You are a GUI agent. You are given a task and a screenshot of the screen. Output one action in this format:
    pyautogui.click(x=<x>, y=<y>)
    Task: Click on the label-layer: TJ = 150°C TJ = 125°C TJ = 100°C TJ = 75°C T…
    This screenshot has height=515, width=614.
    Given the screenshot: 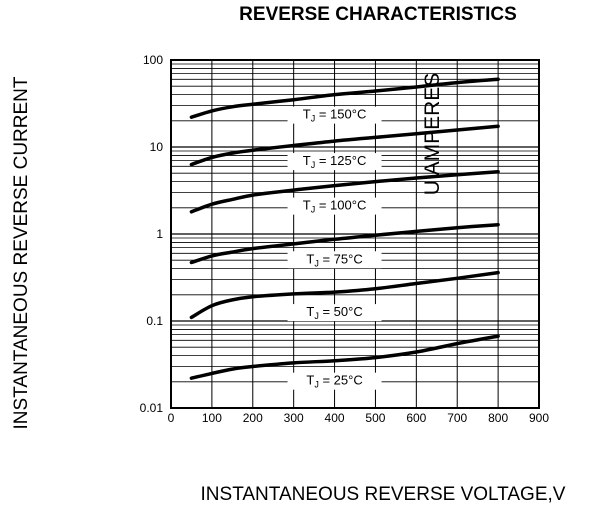 What is the action you would take?
    pyautogui.click(x=334, y=248)
    